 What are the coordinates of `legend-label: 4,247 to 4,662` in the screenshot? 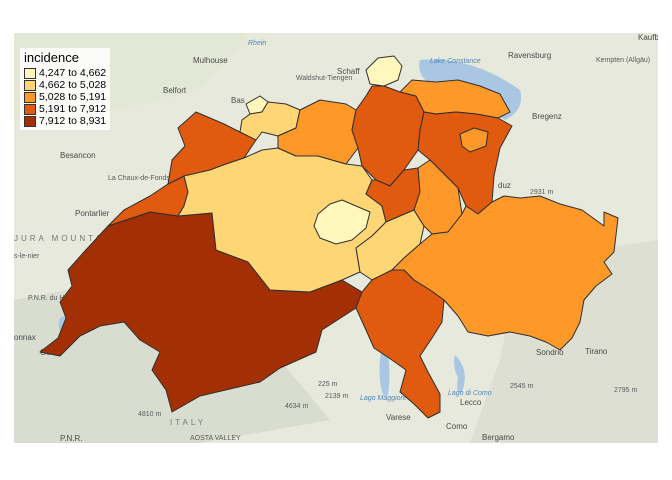 It's located at (73, 73).